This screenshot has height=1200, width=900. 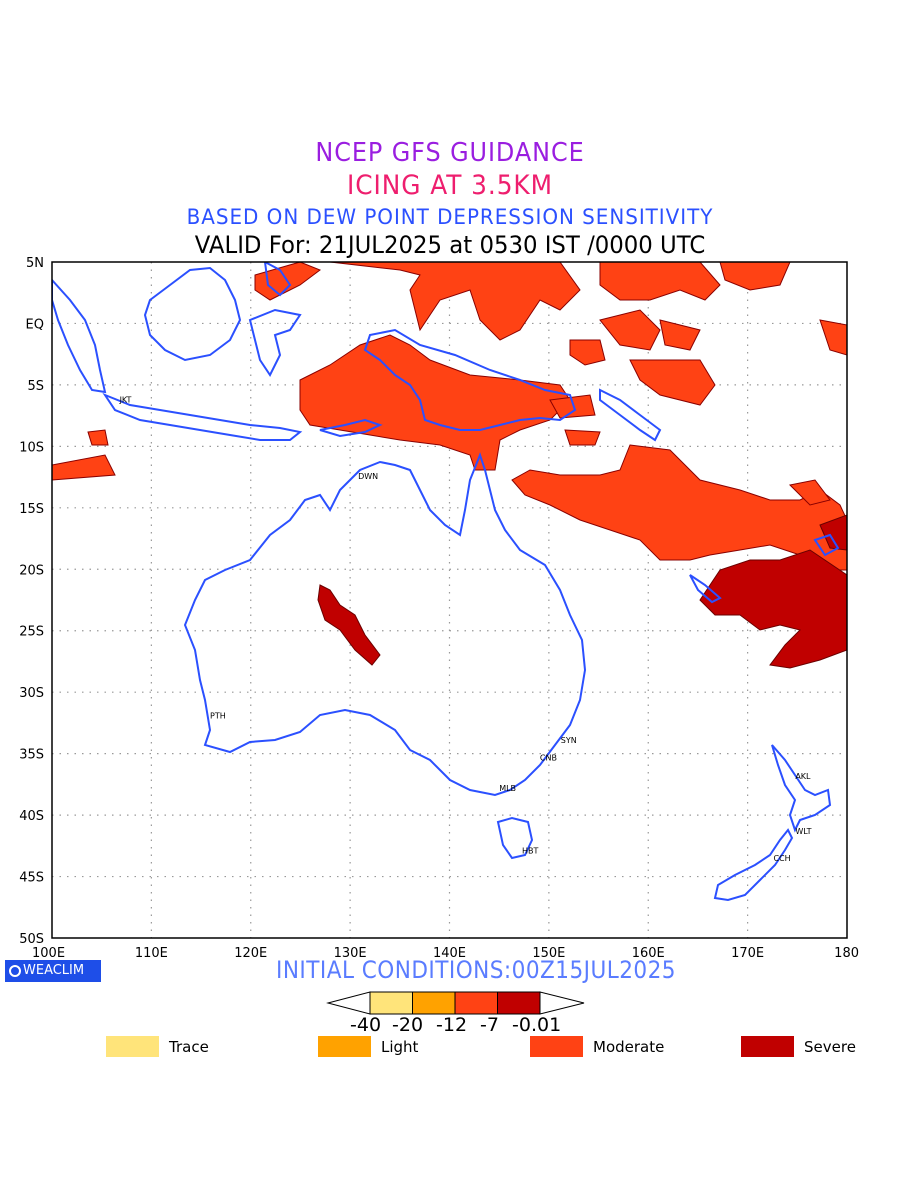 I want to click on legend-label: Light, so click(x=400, y=1047).